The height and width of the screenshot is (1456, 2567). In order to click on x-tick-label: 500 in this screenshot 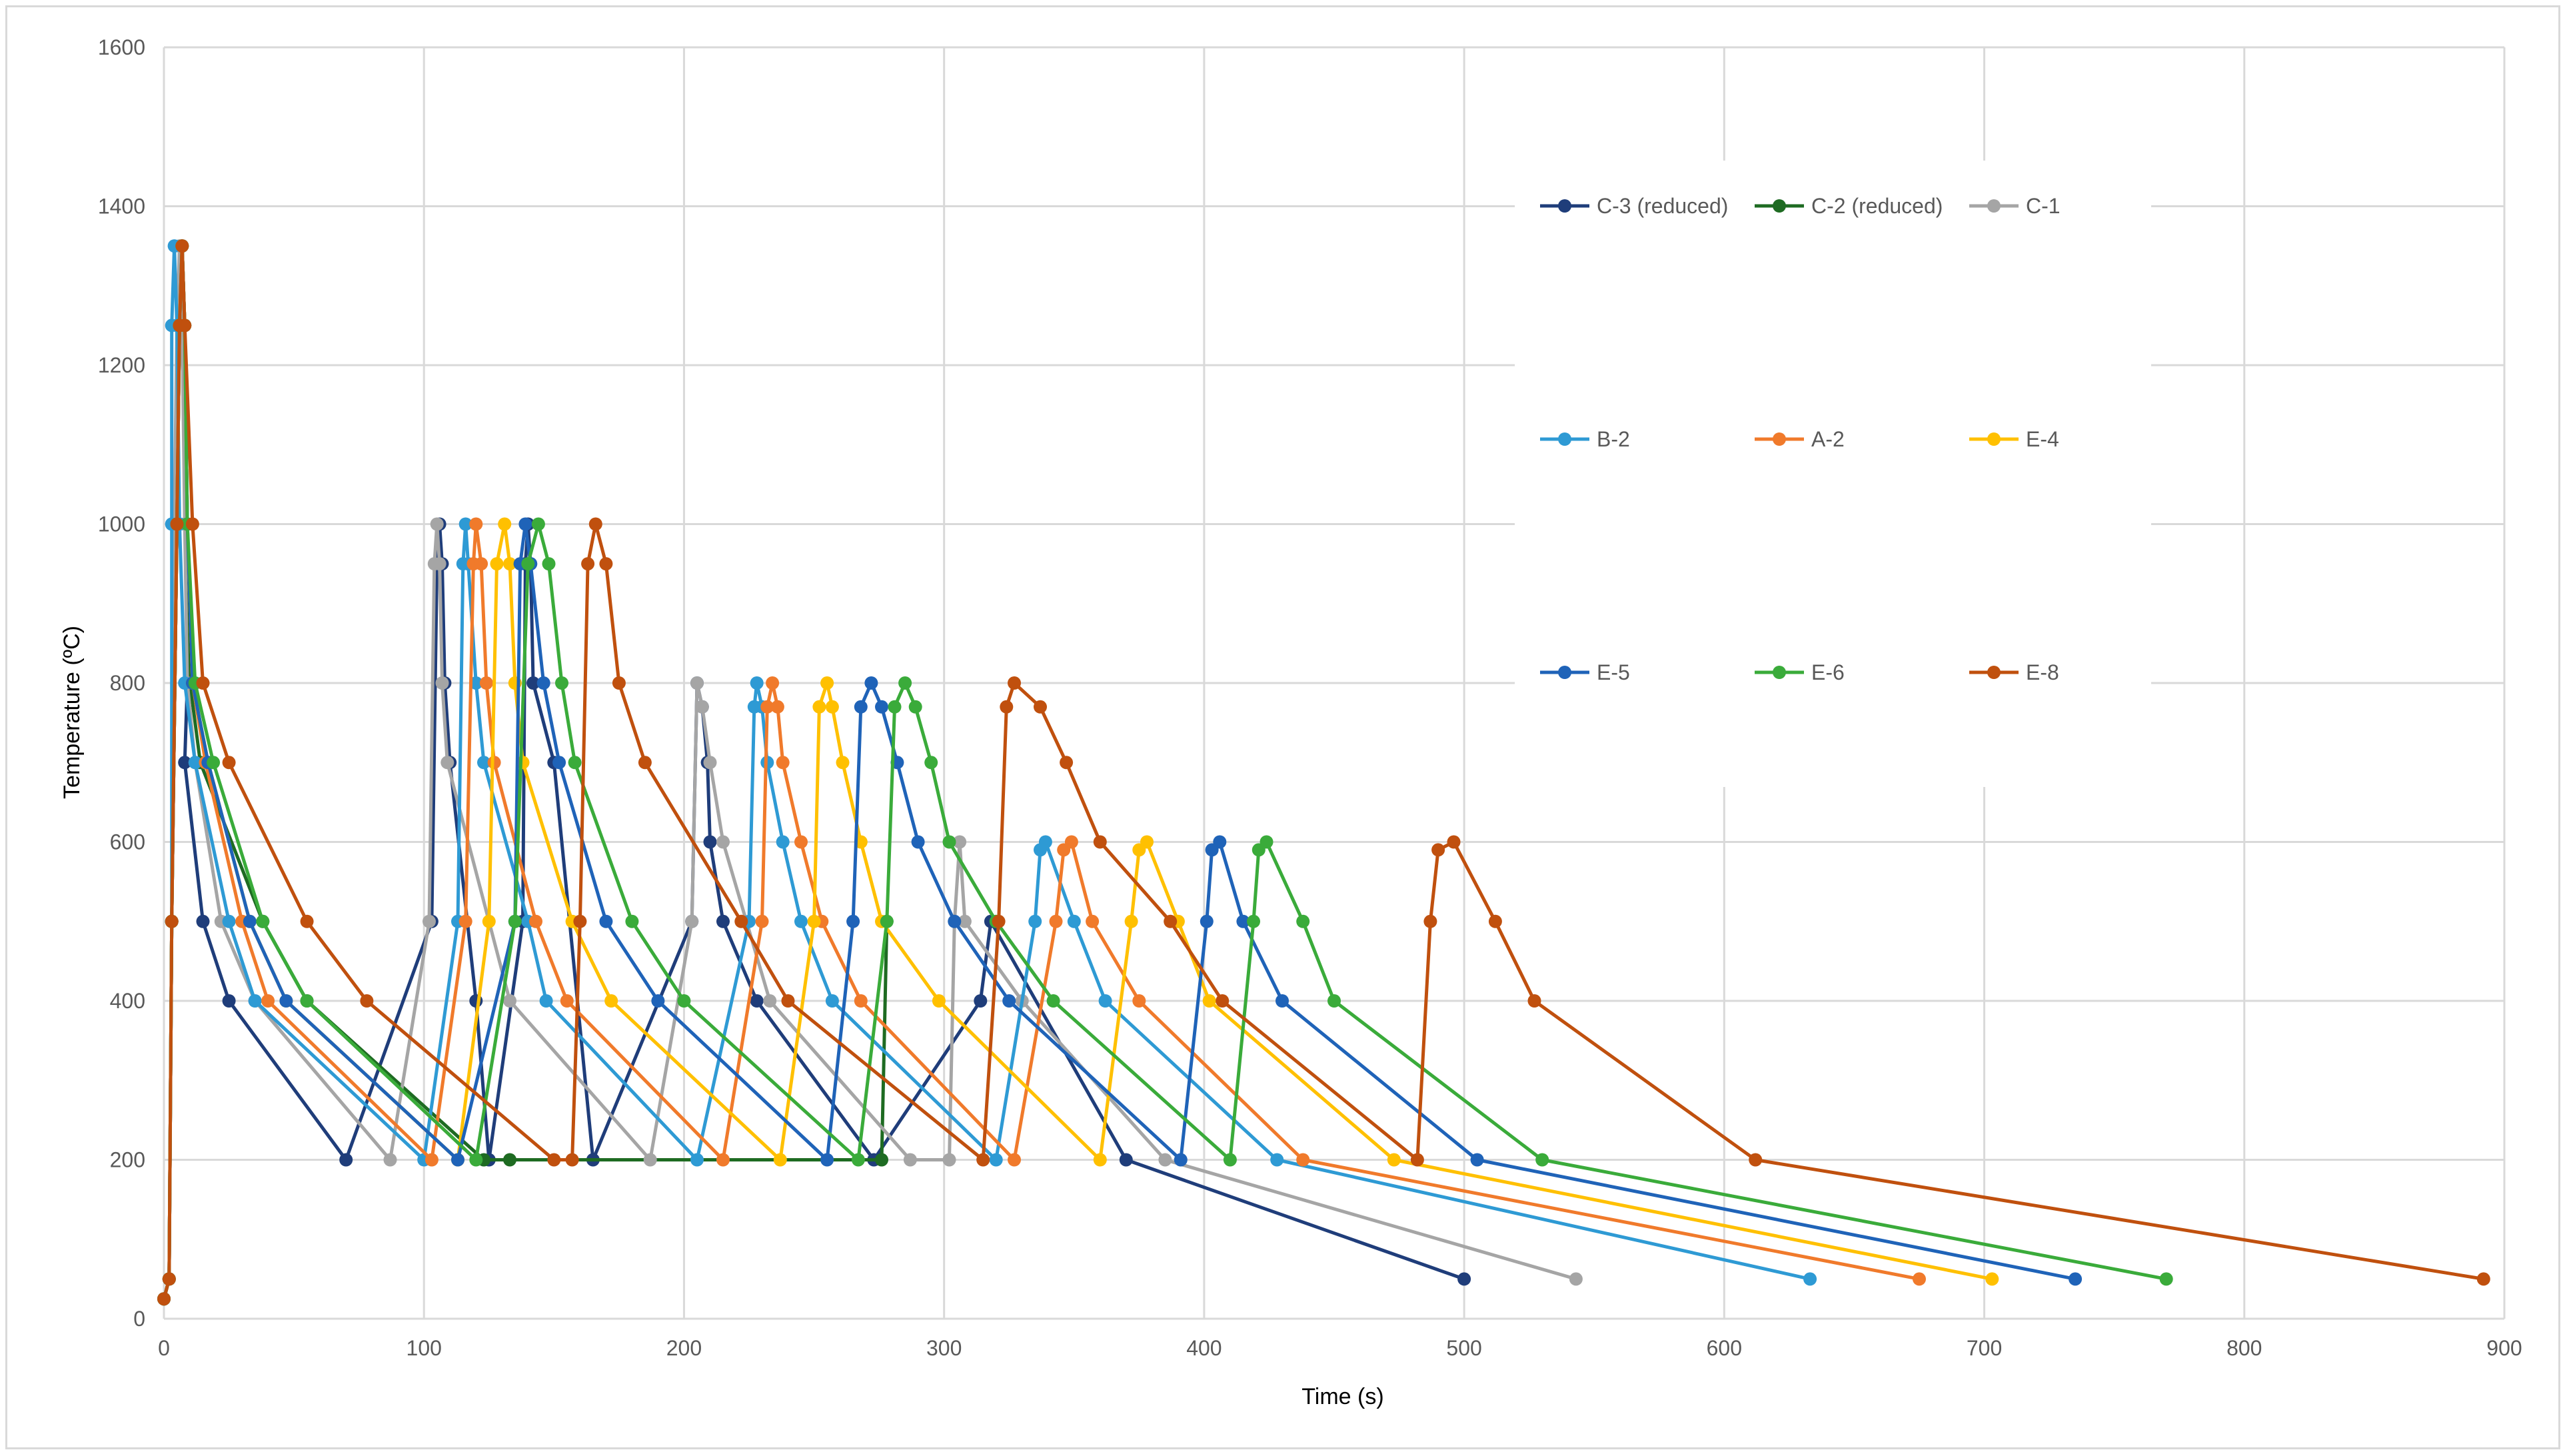, I will do `click(1463, 1348)`.